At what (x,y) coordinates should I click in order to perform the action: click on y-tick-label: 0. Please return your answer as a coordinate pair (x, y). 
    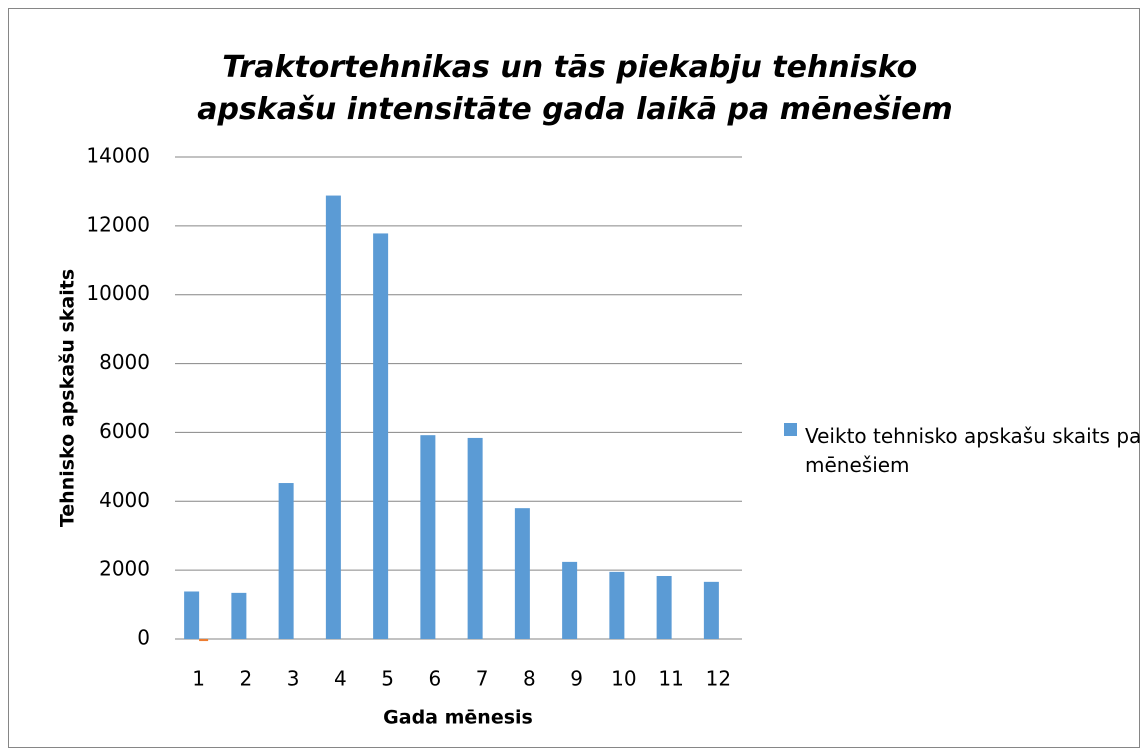
    Looking at the image, I should click on (143, 638).